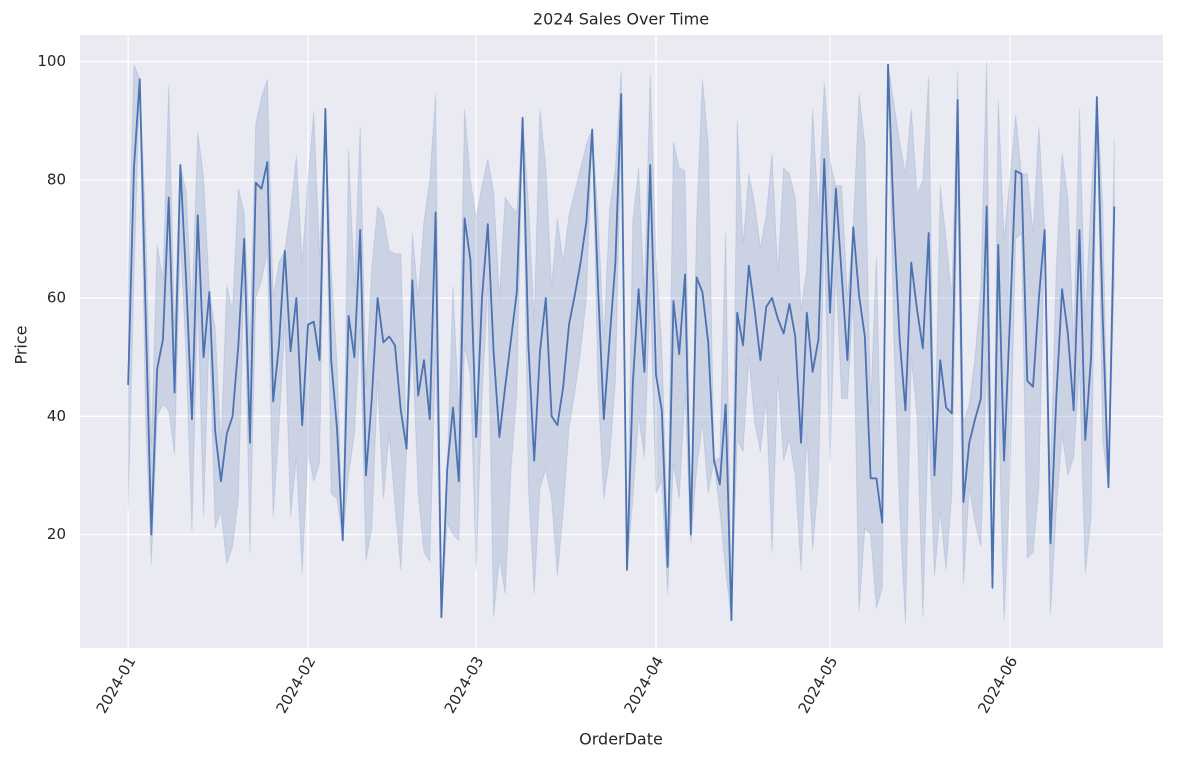  What do you see at coordinates (643, 684) in the screenshot?
I see `x-tick-label: 2024-04` at bounding box center [643, 684].